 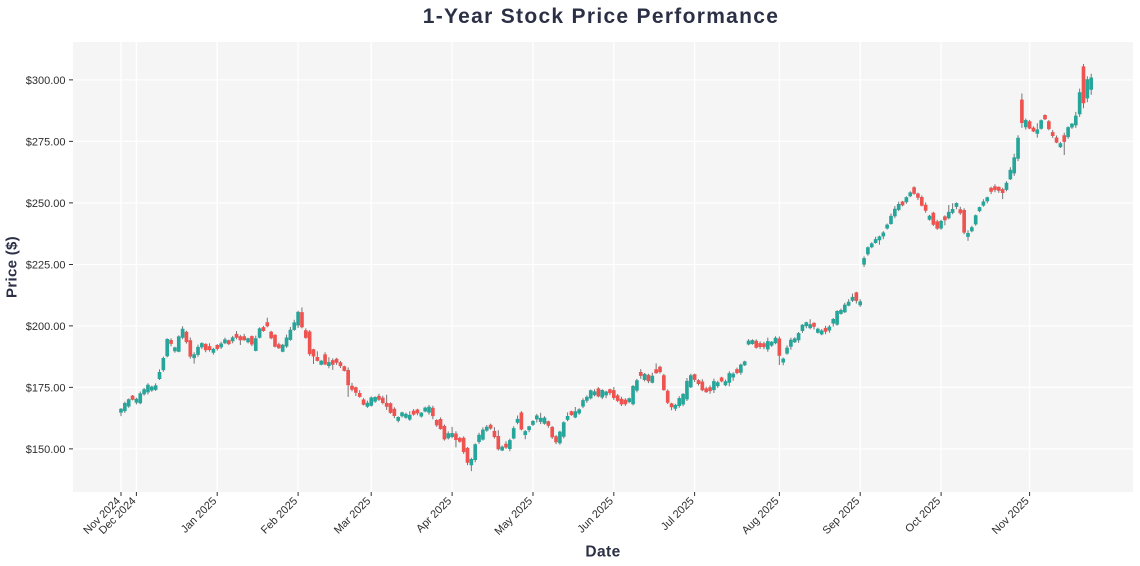 I want to click on svg-text: Apr 2025, so click(x=434, y=515).